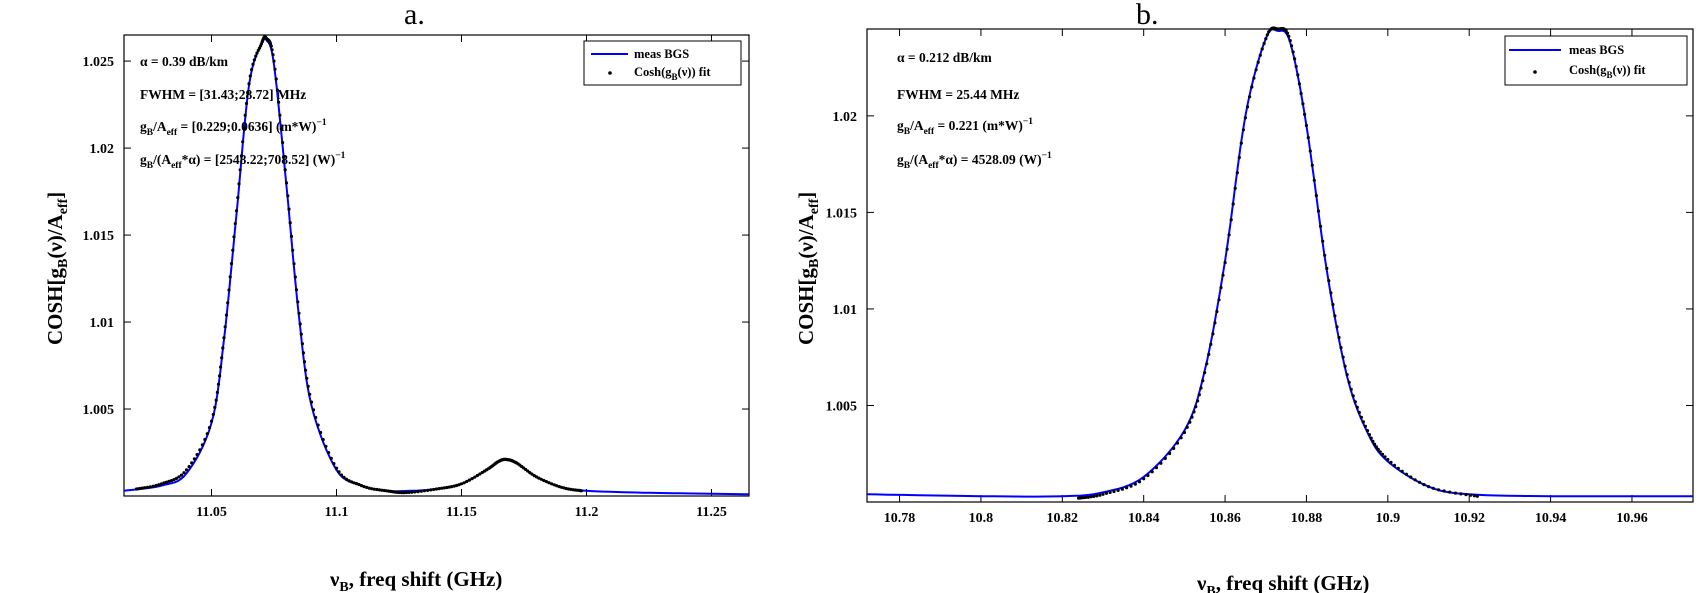 The height and width of the screenshot is (593, 1707). I want to click on x-tick-label: 10.94, so click(1551, 518).